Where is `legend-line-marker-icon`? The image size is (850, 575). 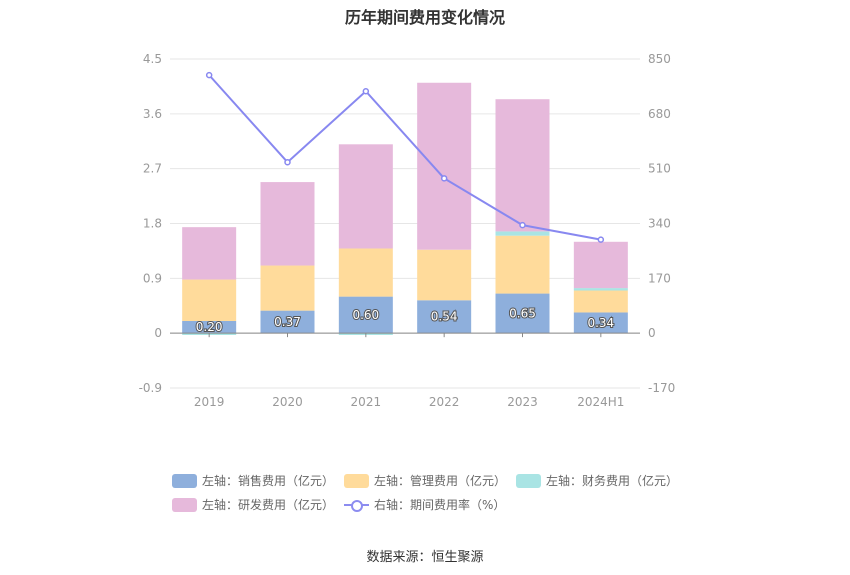
legend-line-marker-icon is located at coordinates (356, 505).